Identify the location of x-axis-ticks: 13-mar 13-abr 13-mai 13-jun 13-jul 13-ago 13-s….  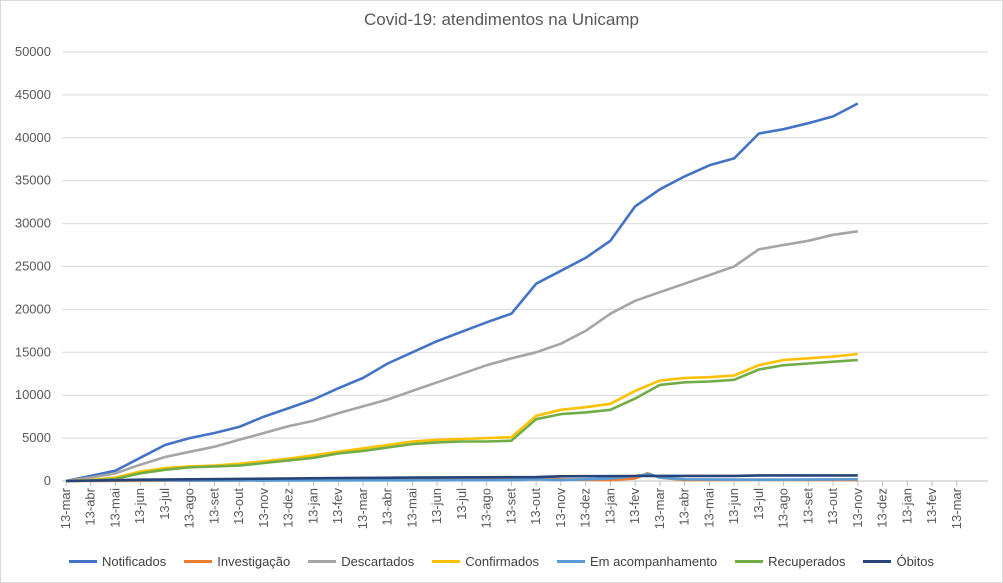
(511, 505).